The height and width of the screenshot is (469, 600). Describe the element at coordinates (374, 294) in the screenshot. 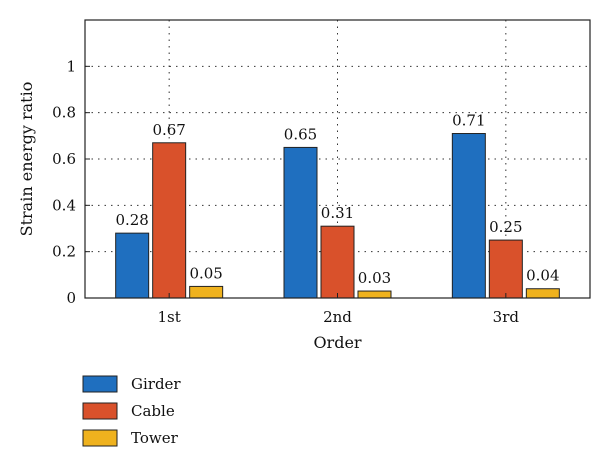

I see `bar-tower-2nd` at that location.